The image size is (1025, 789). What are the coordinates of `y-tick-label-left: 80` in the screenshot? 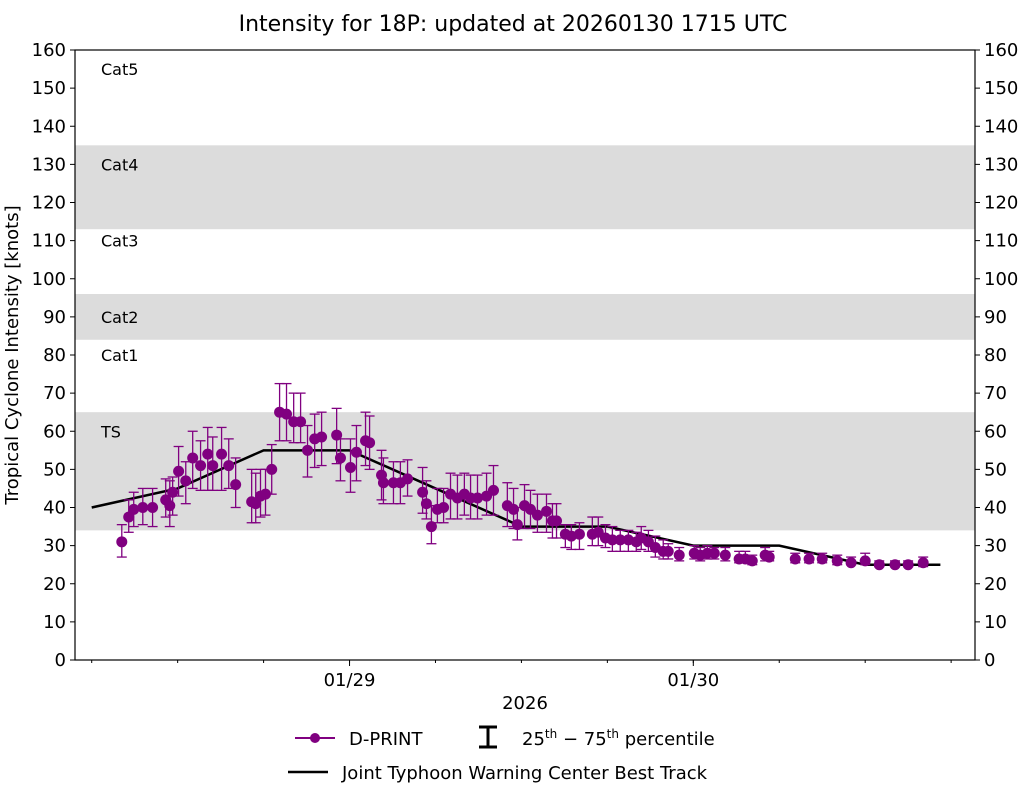 It's located at (54, 355).